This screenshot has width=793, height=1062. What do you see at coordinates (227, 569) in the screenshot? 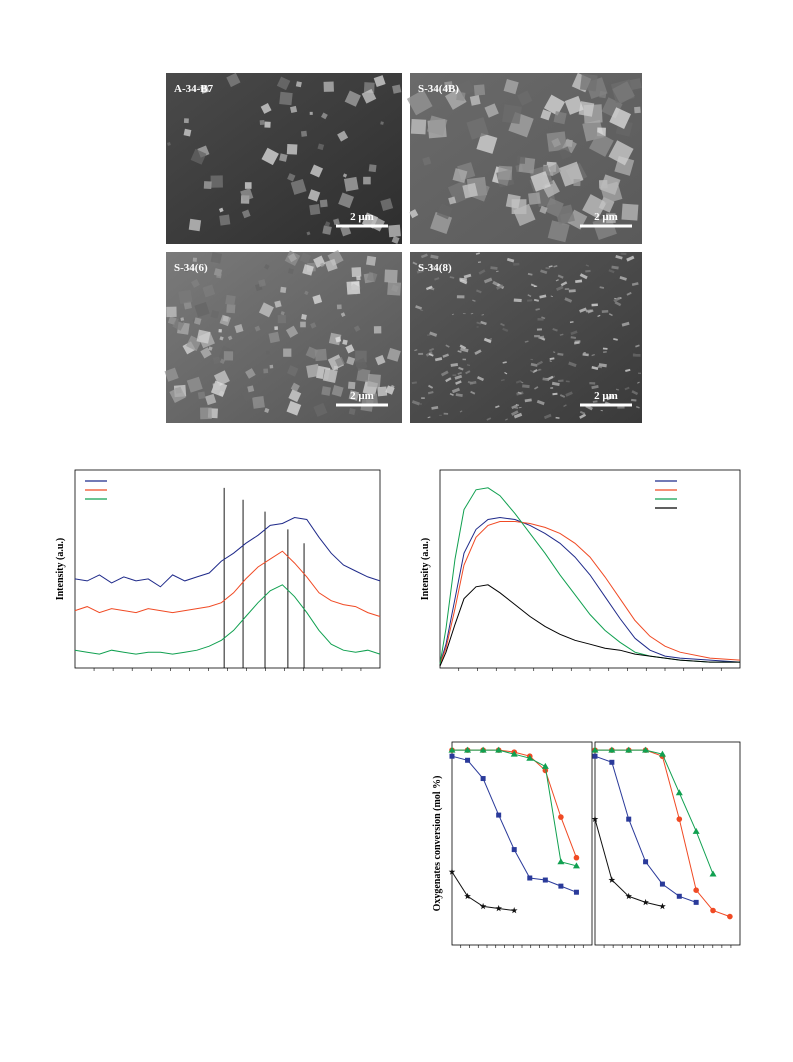
I see `plot-frame` at bounding box center [227, 569].